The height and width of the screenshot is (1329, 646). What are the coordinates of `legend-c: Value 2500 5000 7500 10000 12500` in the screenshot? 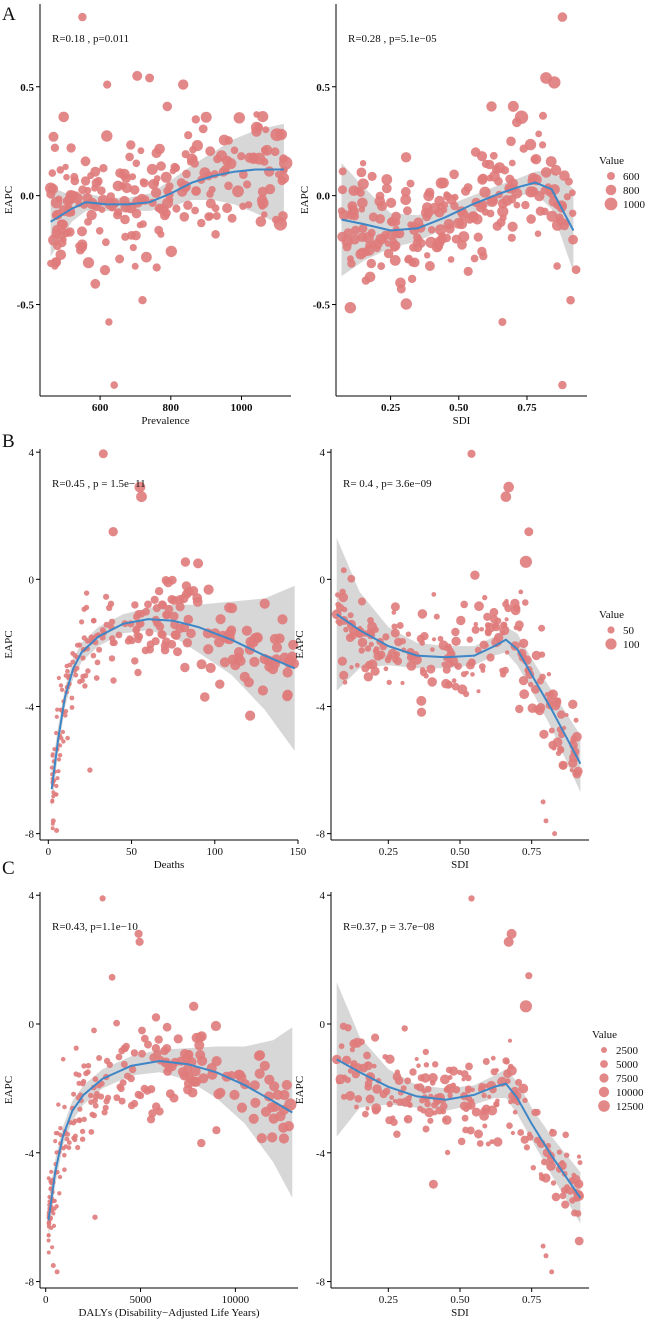 It's located at (618, 1071).